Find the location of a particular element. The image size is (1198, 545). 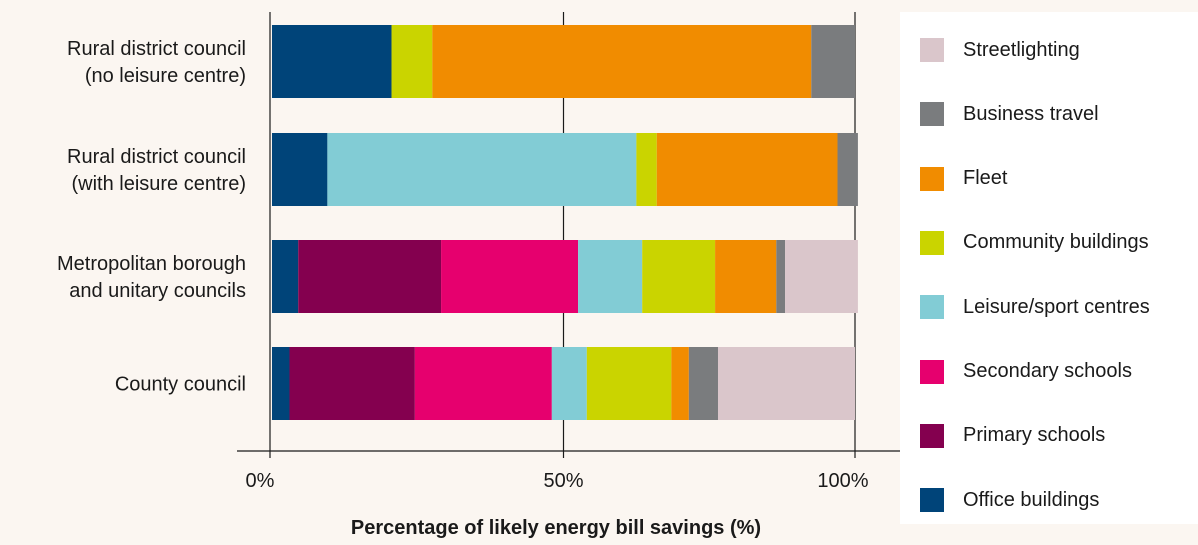

legend-item-office-buildings: Office buildings is located at coordinates (1049, 500).